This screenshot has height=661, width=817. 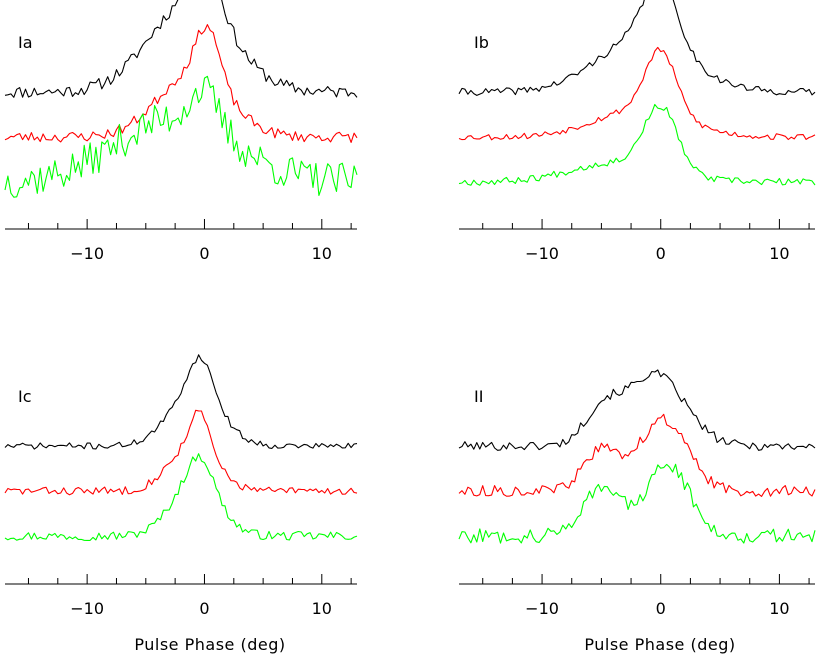 I want to click on panel-label: Ic, so click(x=25, y=396).